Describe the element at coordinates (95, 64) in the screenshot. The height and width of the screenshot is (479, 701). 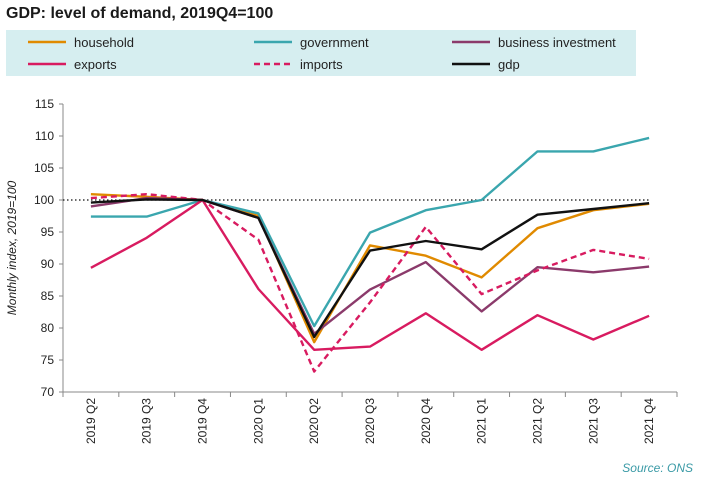
I see `legend-label: exports` at that location.